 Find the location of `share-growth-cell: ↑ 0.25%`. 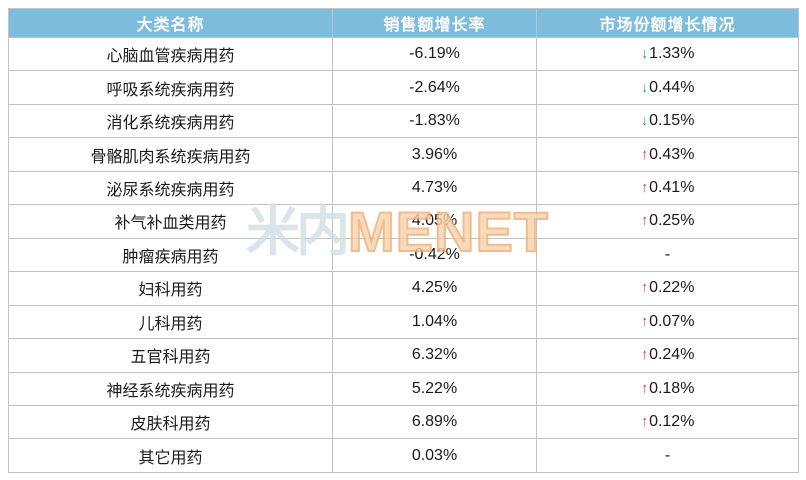

share-growth-cell: ↑ 0.25% is located at coordinates (667, 221).